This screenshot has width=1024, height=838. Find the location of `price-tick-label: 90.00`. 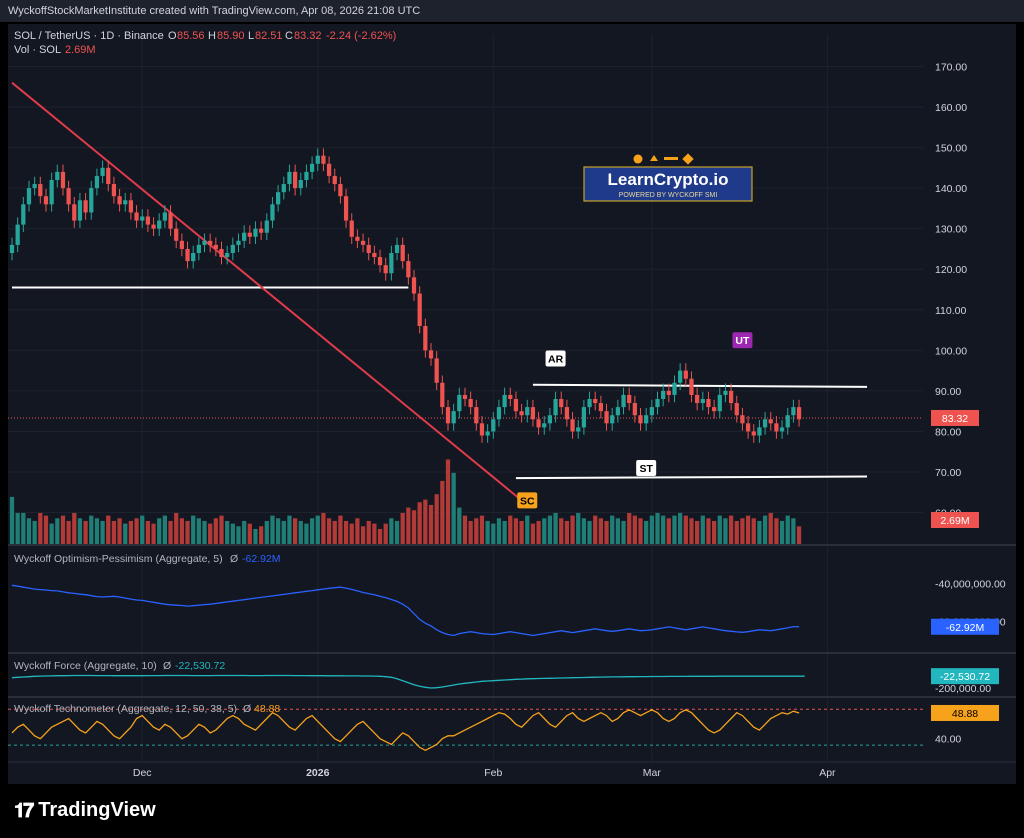

price-tick-label: 90.00 is located at coordinates (948, 392).